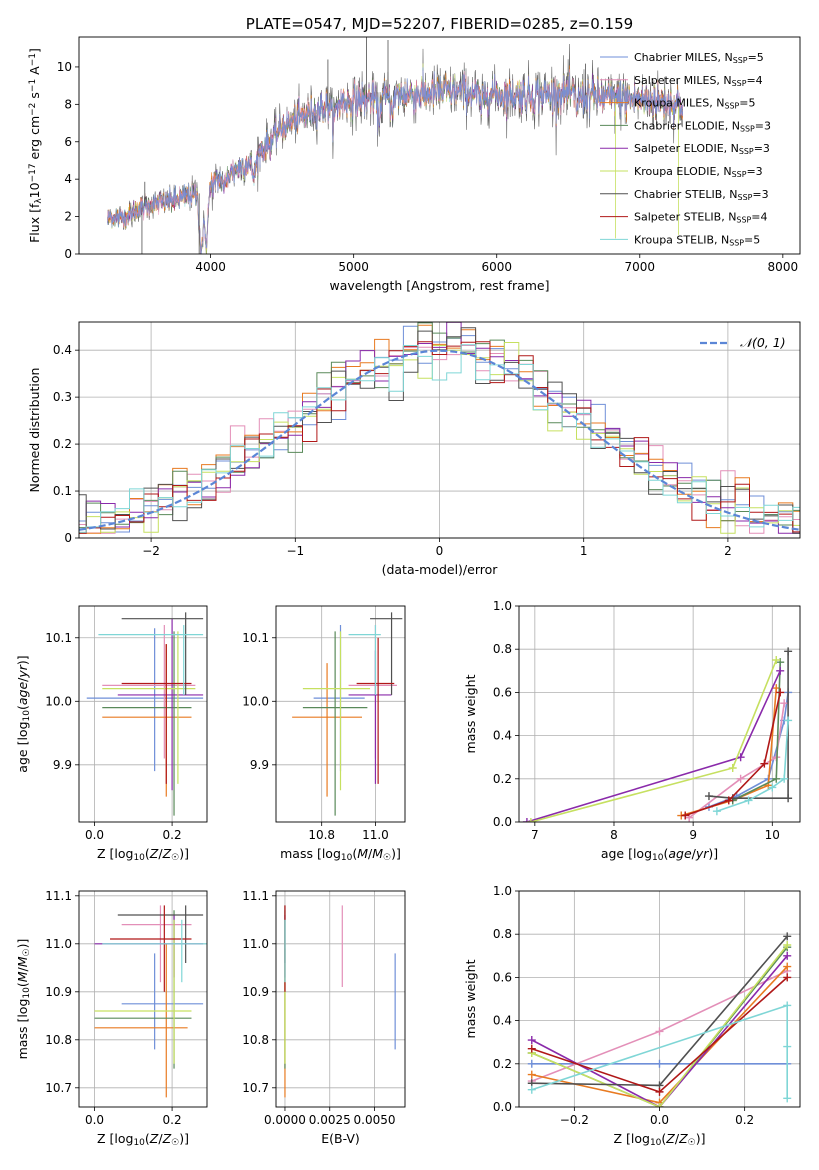 Image resolution: width=819 pixels, height=1170 pixels. I want to click on mass_vs_ebv-plot-area, so click(340, 1001).